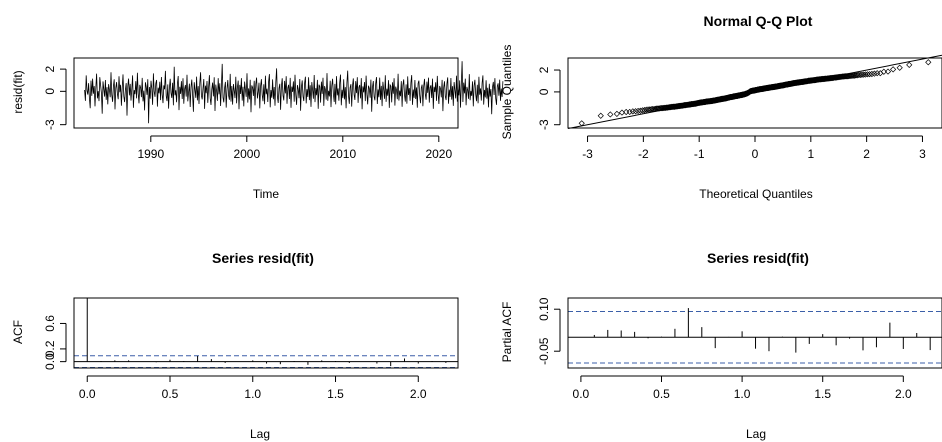  Describe the element at coordinates (50, 124) in the screenshot. I see `resid-ts-y-tick-label: -3` at that location.